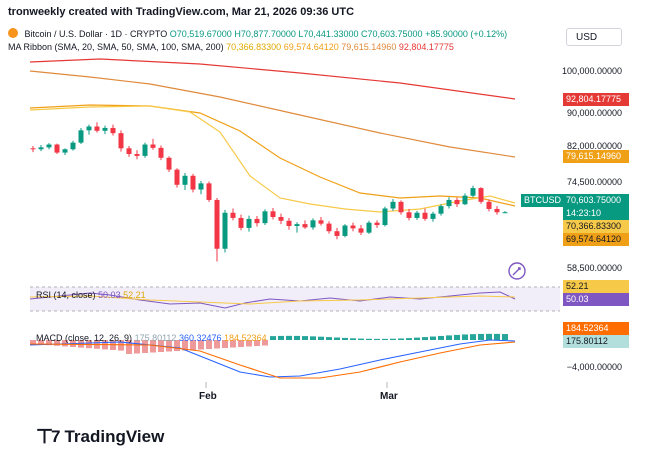 The image size is (655, 449). Describe the element at coordinates (594, 146) in the screenshot. I see `price-axis-label: 82,000.00000` at that location.